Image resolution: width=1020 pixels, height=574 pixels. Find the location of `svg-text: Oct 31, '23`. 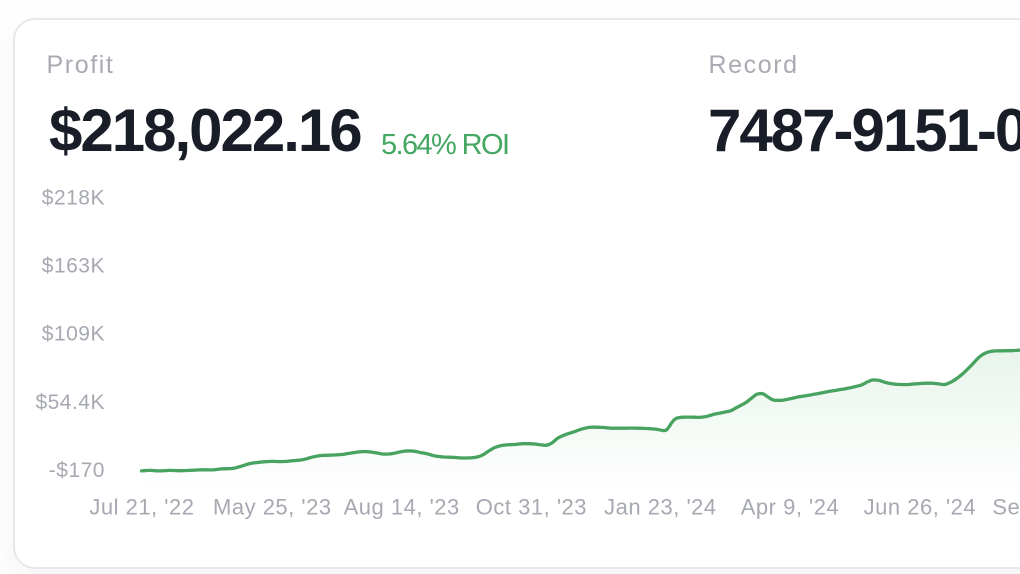

svg-text: Oct 31, '23 is located at coordinates (531, 507).